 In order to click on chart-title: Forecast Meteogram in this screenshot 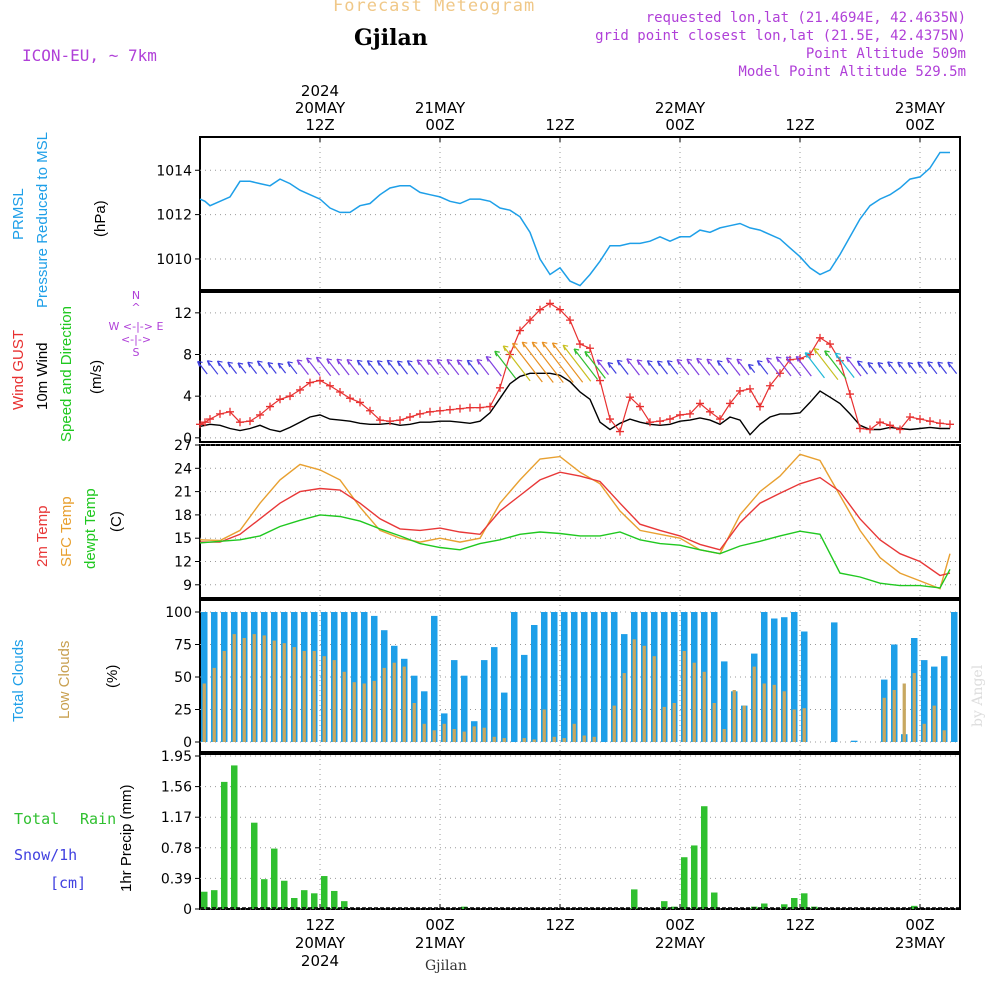, I will do `click(434, 8)`.